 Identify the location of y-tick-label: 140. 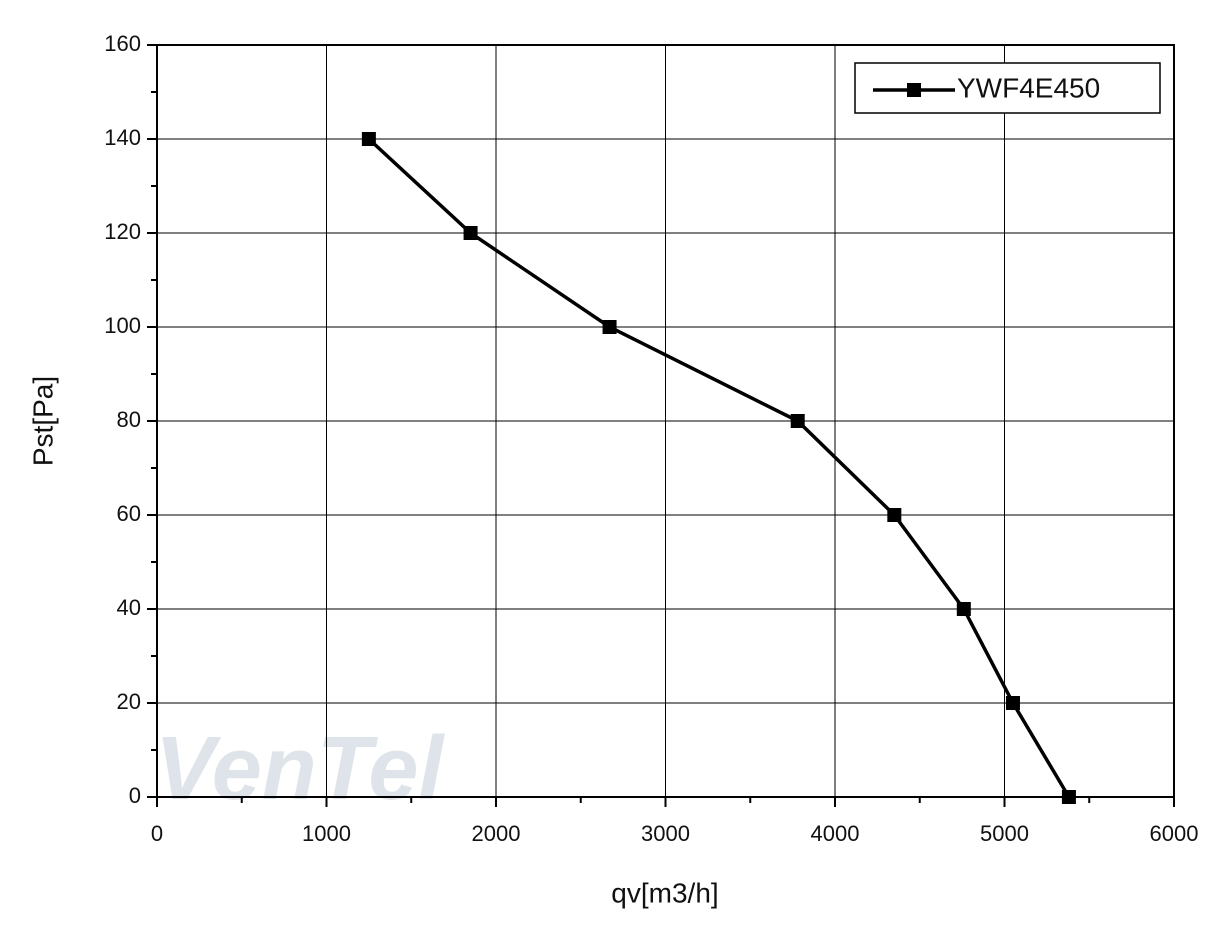
(122, 137).